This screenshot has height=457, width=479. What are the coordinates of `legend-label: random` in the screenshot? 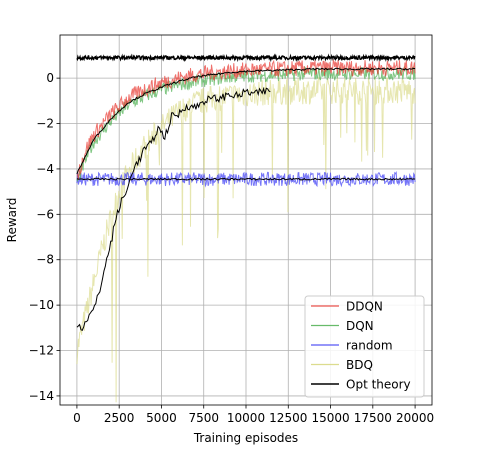 It's located at (369, 346).